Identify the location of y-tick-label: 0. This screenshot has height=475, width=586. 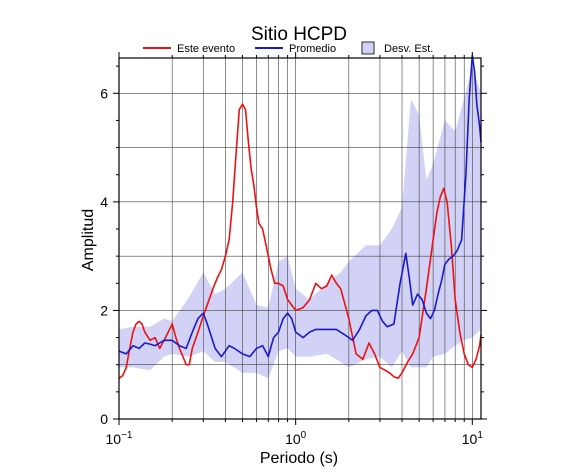
(104, 419).